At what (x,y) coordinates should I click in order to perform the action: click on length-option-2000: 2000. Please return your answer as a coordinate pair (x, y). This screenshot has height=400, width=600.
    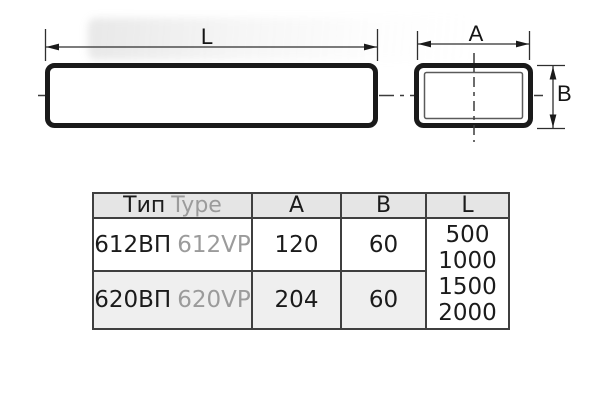
    Looking at the image, I should click on (467, 312).